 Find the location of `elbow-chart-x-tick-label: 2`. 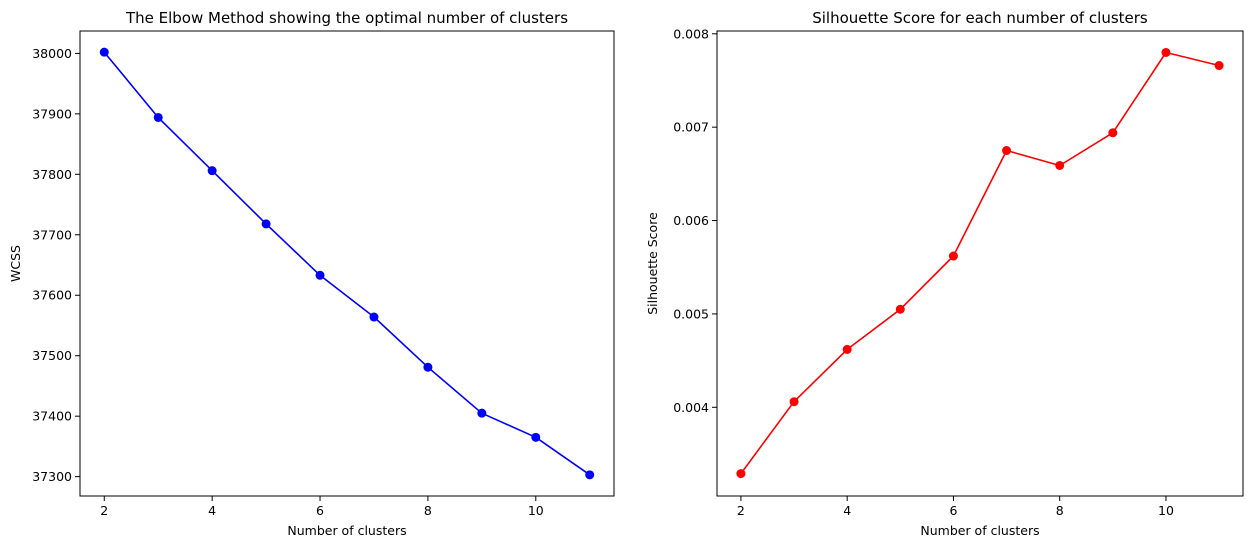

elbow-chart-x-tick-label: 2 is located at coordinates (104, 510).